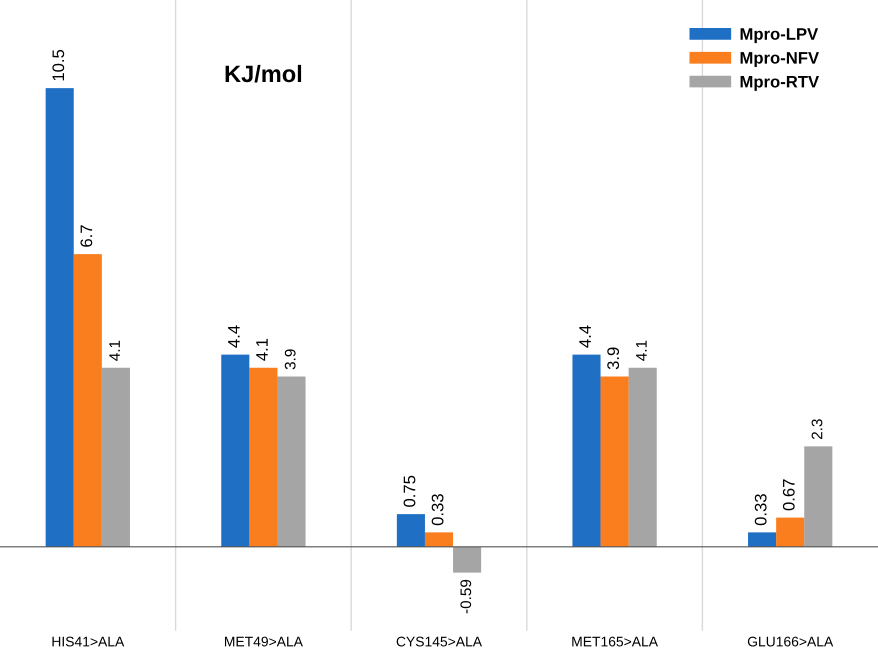  Describe the element at coordinates (410, 491) in the screenshot. I see `data-label: 0.75` at that location.